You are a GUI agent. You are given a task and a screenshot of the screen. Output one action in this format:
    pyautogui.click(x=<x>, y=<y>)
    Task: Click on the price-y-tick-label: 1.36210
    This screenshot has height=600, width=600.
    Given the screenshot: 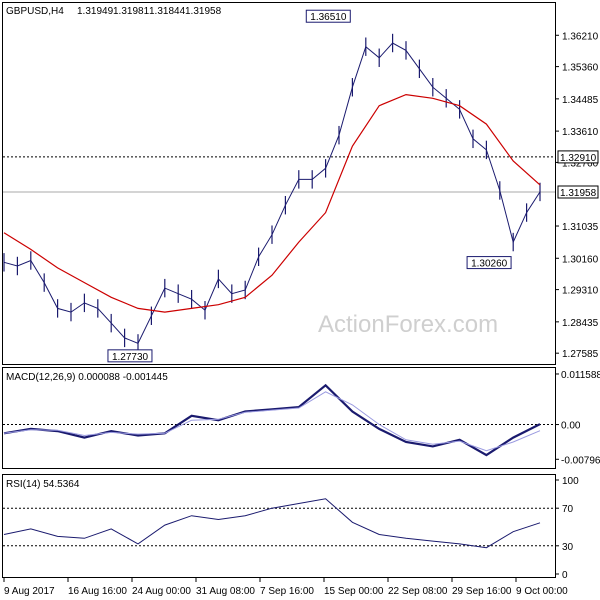 What is the action you would take?
    pyautogui.click(x=580, y=36)
    